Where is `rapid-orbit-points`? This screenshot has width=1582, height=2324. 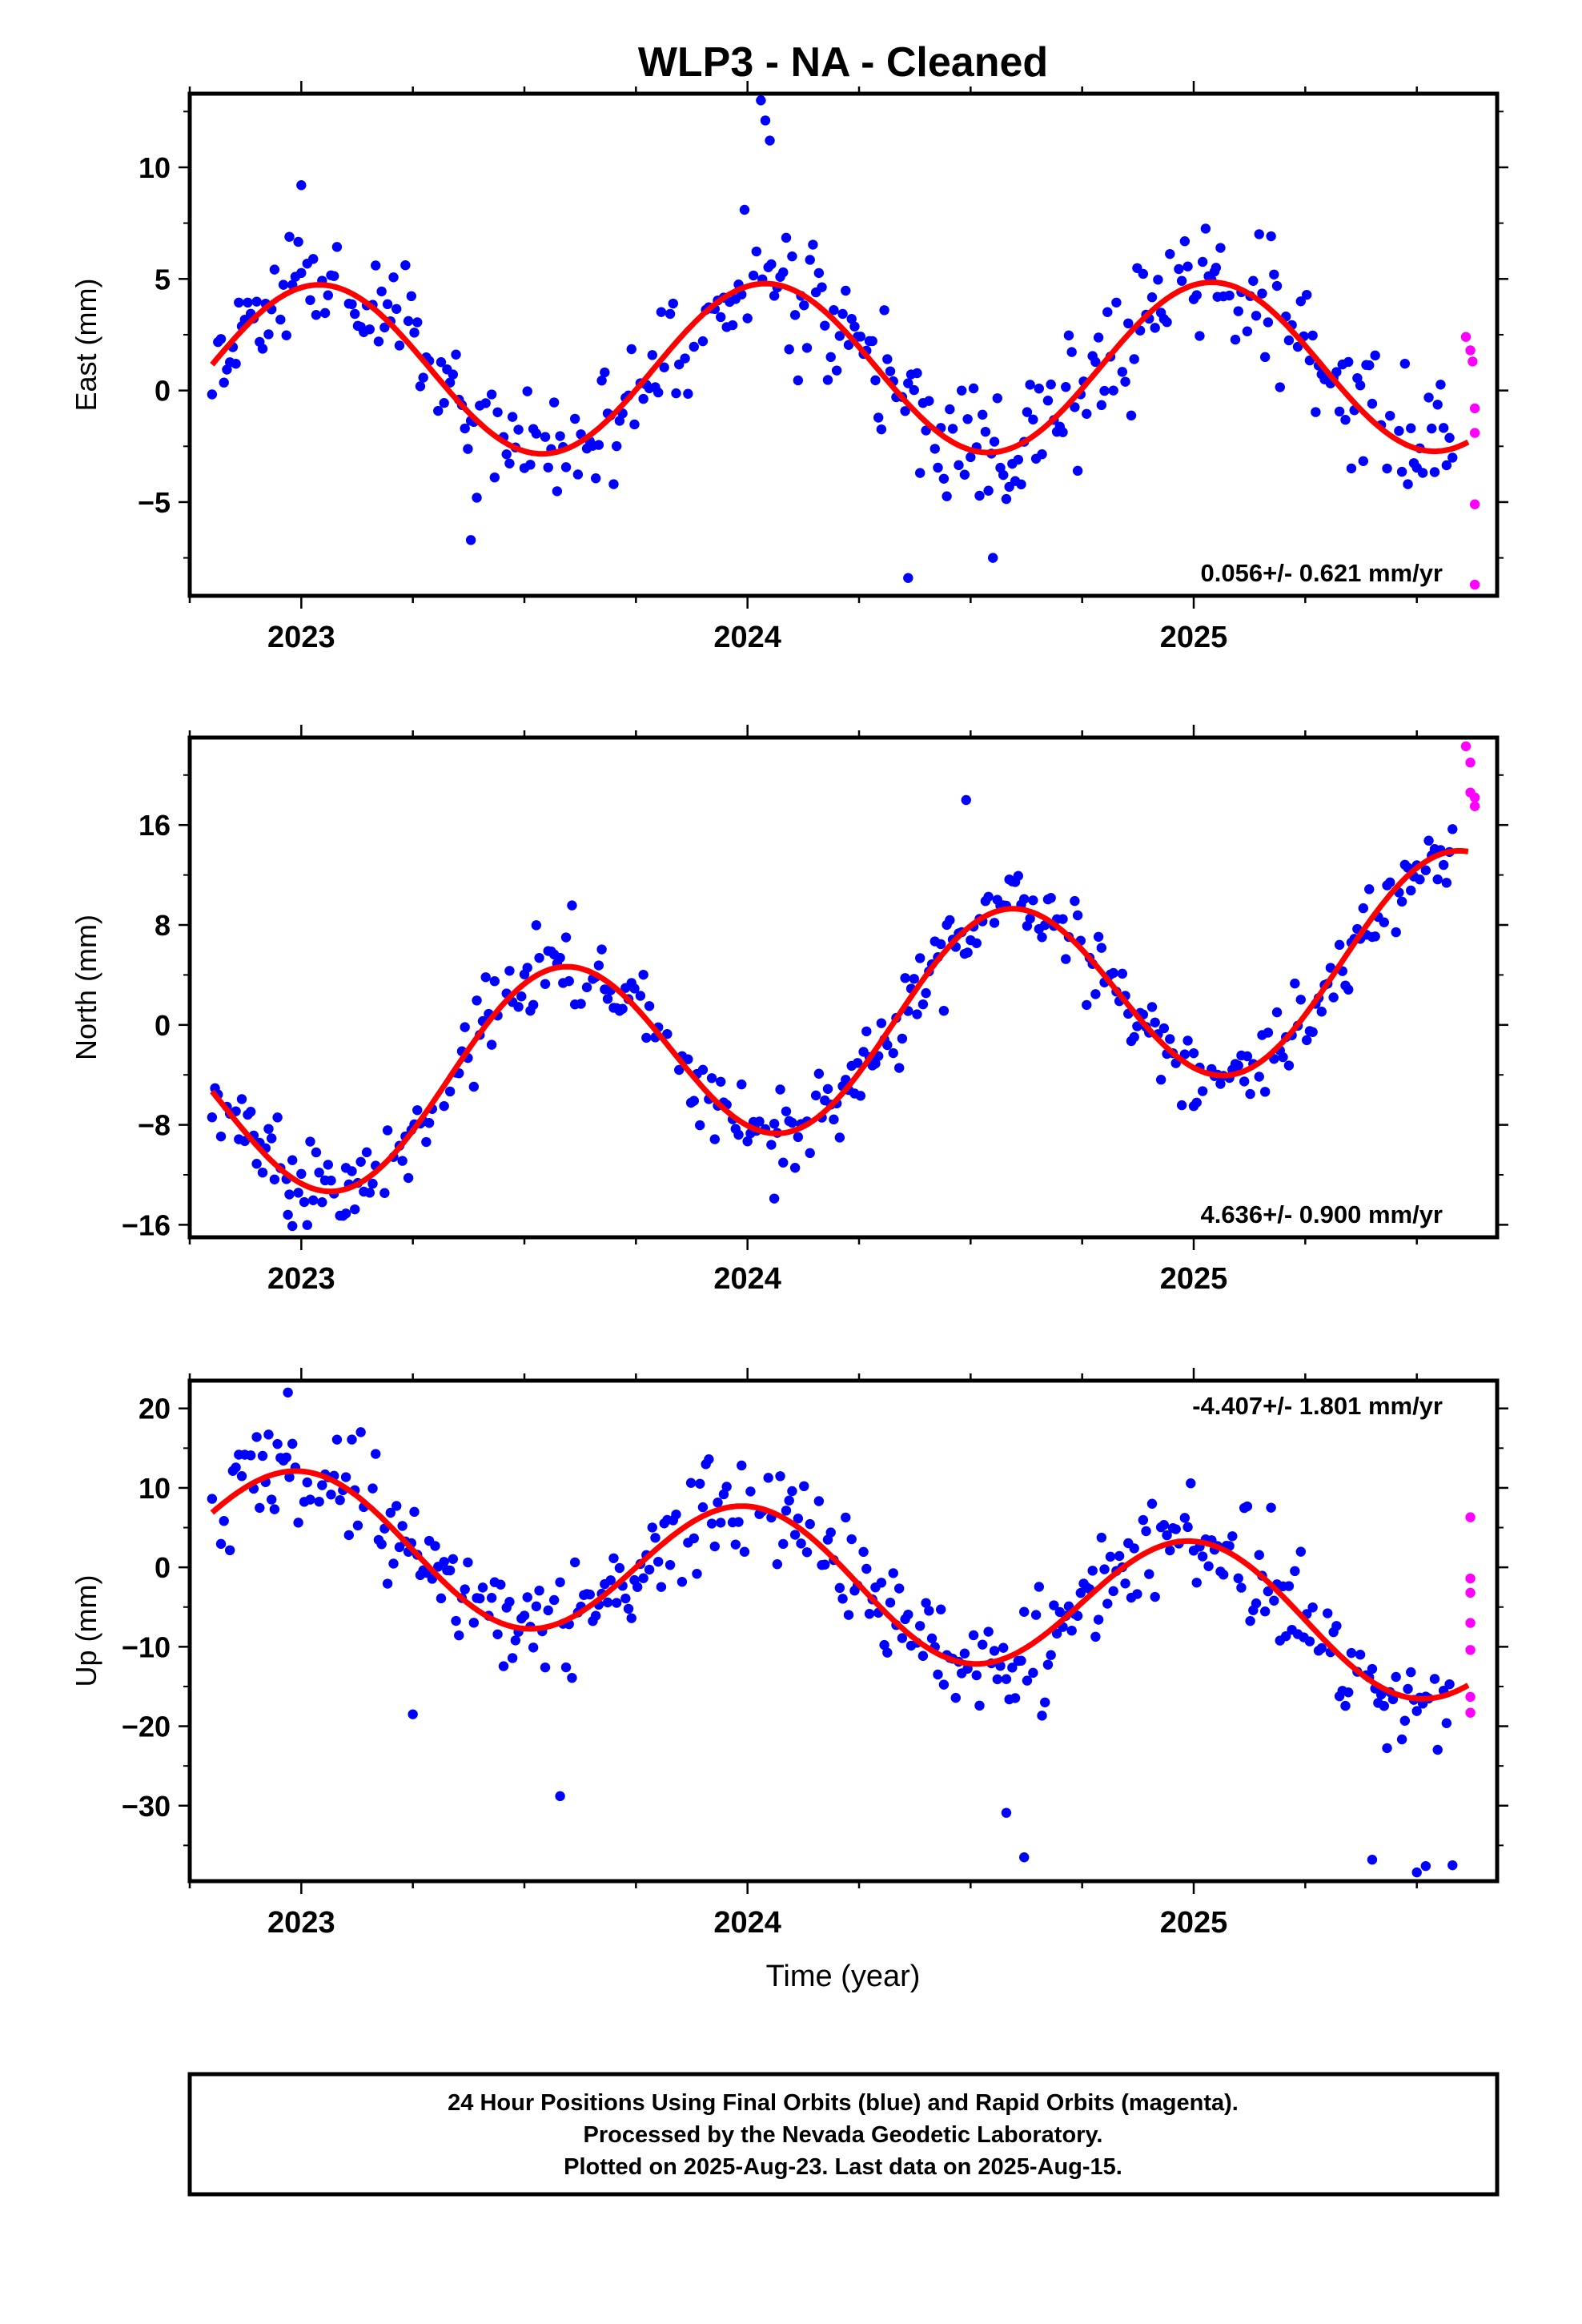 rapid-orbit-points is located at coordinates (1470, 776).